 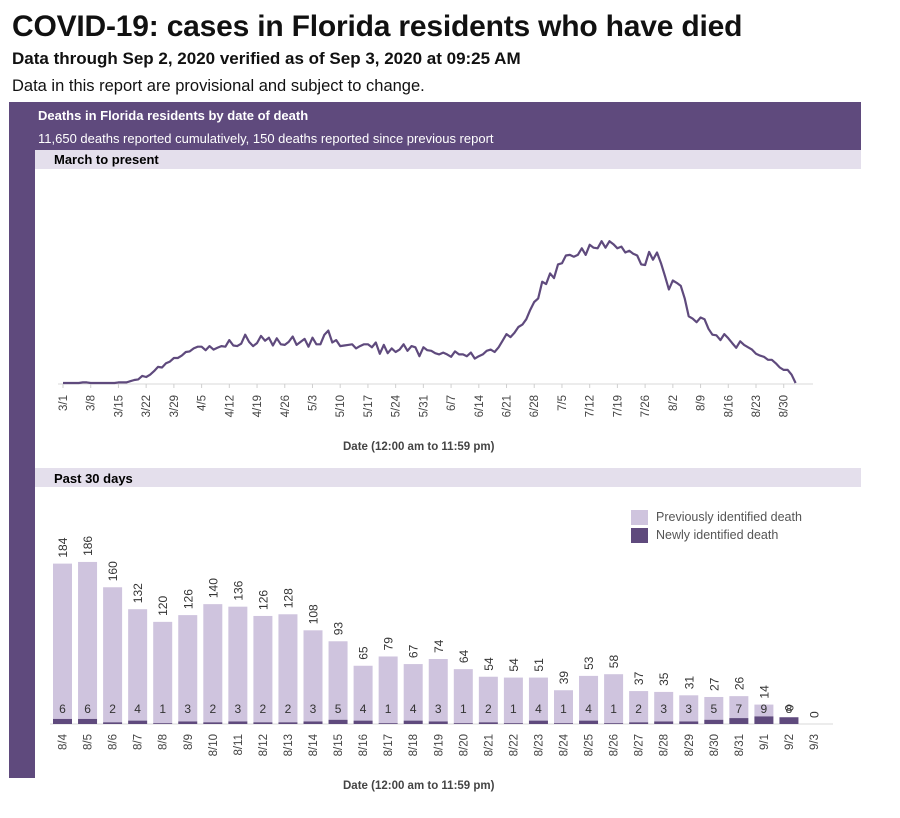 What do you see at coordinates (119, 406) in the screenshot?
I see `line-x-tick-label: 3/15` at bounding box center [119, 406].